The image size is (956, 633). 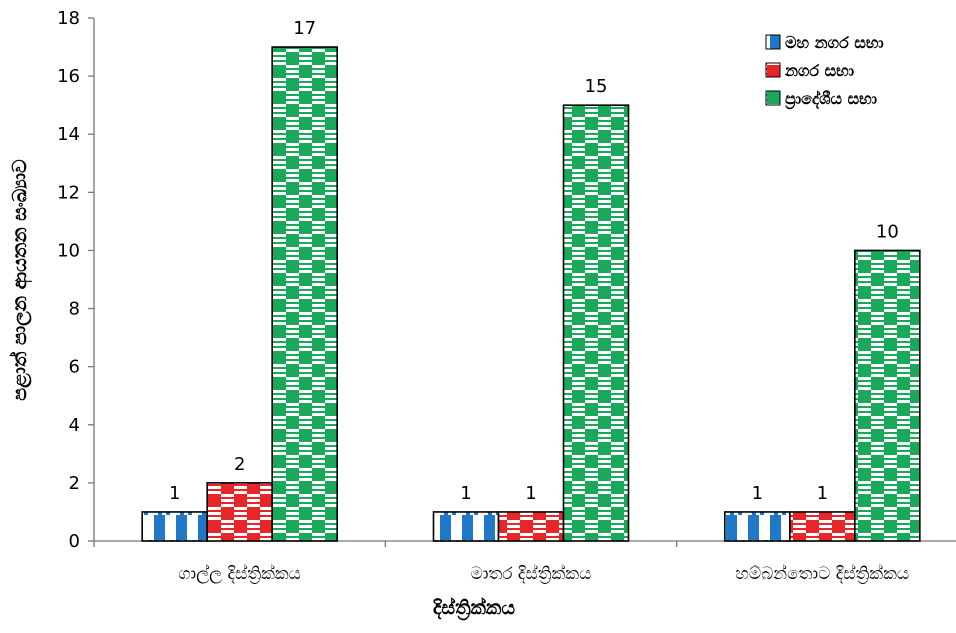 What do you see at coordinates (823, 574) in the screenshot?
I see `category-label: හම්බන්තොට දිස්ත්‍රික්කය` at bounding box center [823, 574].